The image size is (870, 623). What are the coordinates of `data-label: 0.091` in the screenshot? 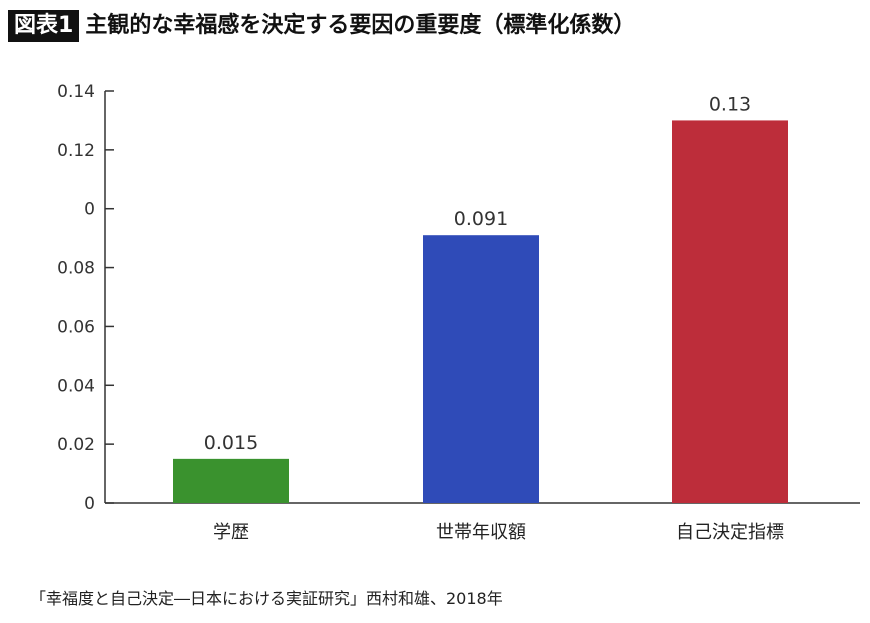 It's located at (481, 219).